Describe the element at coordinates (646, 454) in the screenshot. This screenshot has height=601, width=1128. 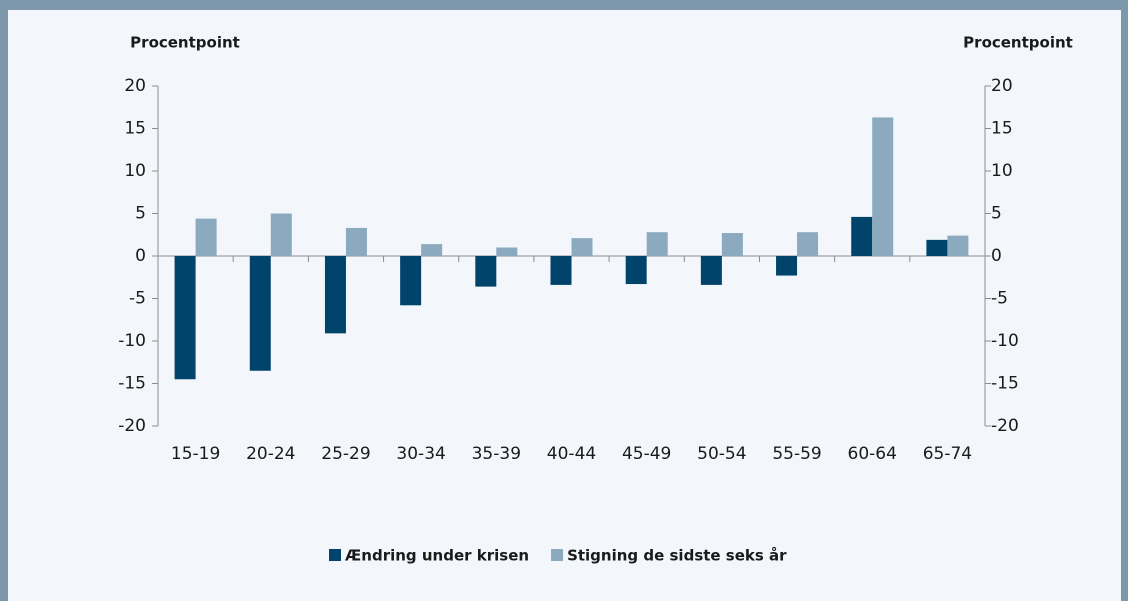
I see `x-tick-label: 45-49` at that location.